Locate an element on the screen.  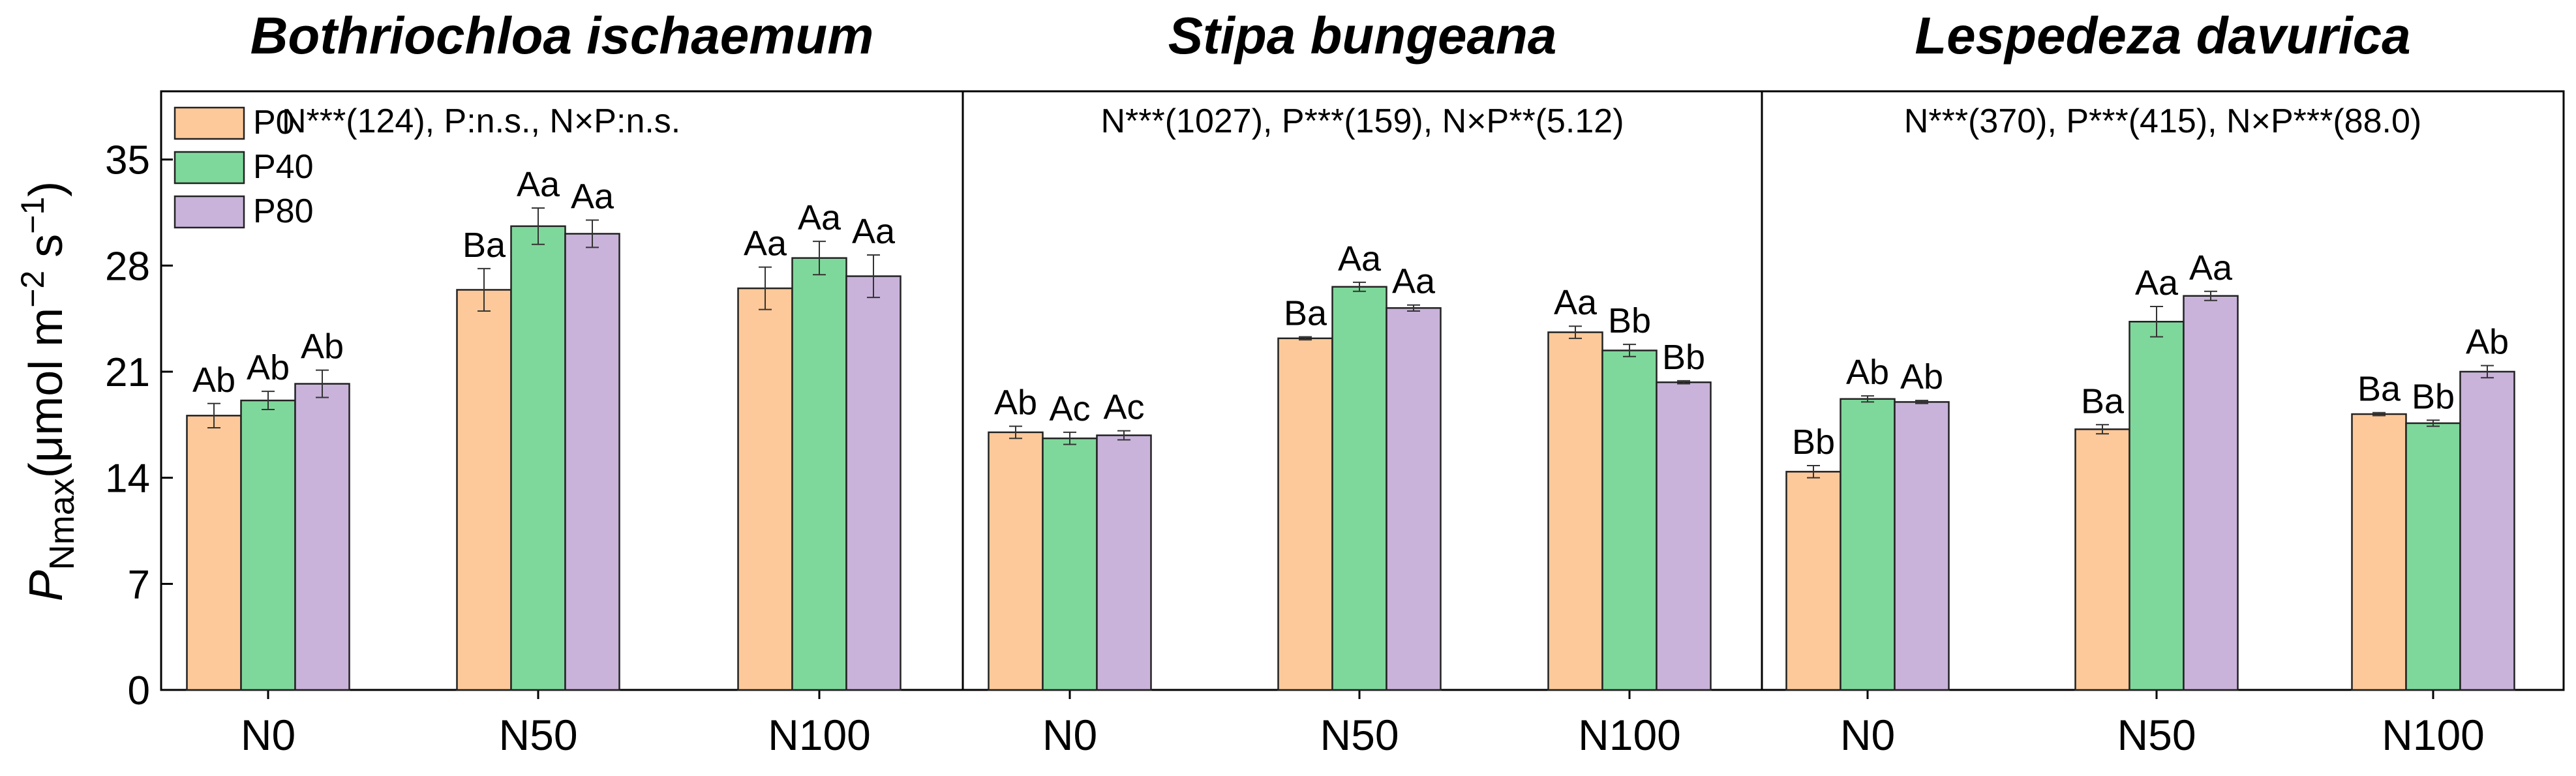
panel-title: Bothriochloa ischaemum is located at coordinates (562, 36).